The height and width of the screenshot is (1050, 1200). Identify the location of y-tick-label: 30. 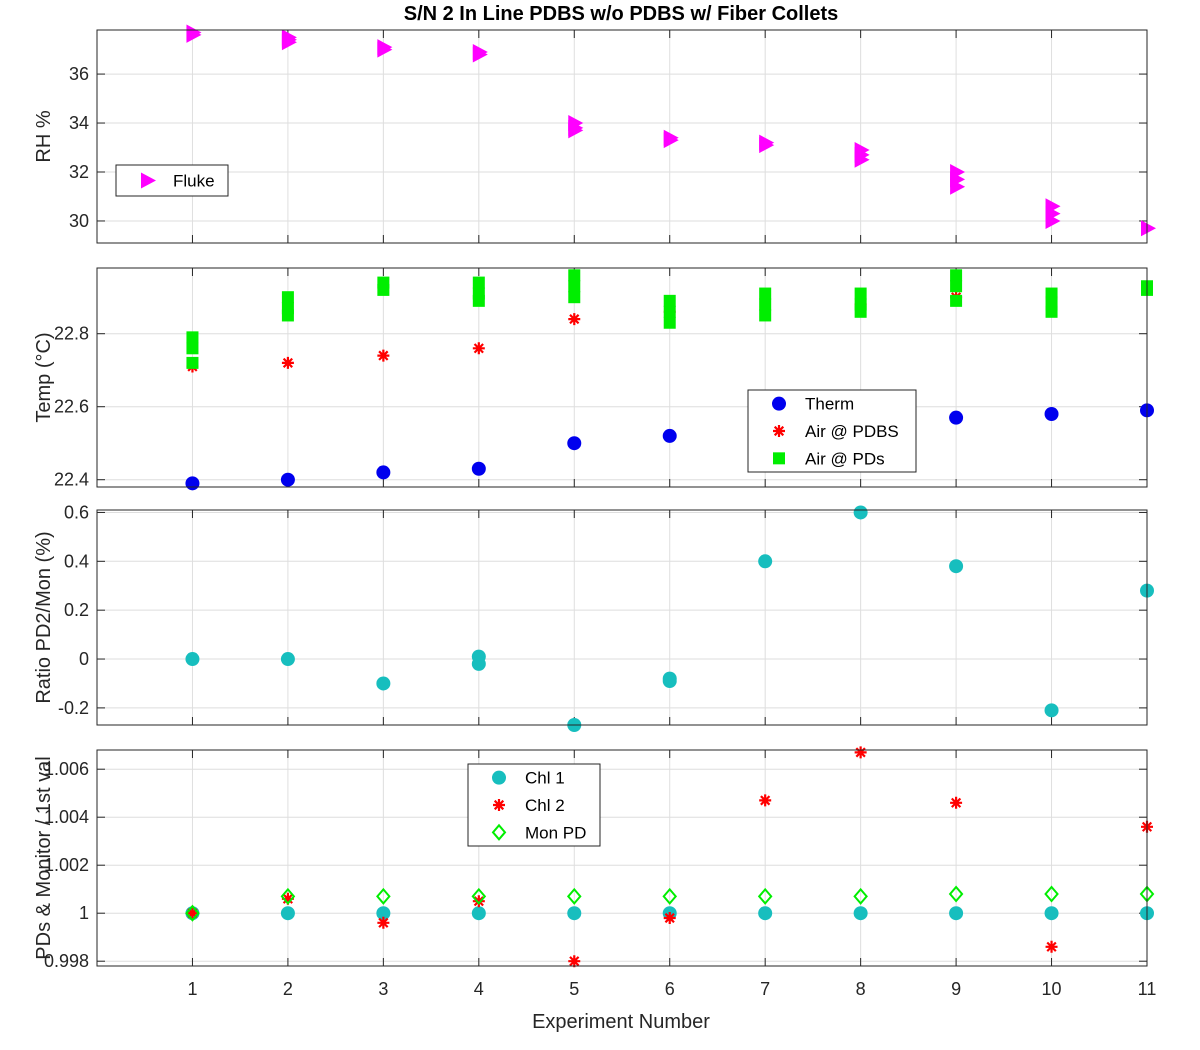
(79, 221).